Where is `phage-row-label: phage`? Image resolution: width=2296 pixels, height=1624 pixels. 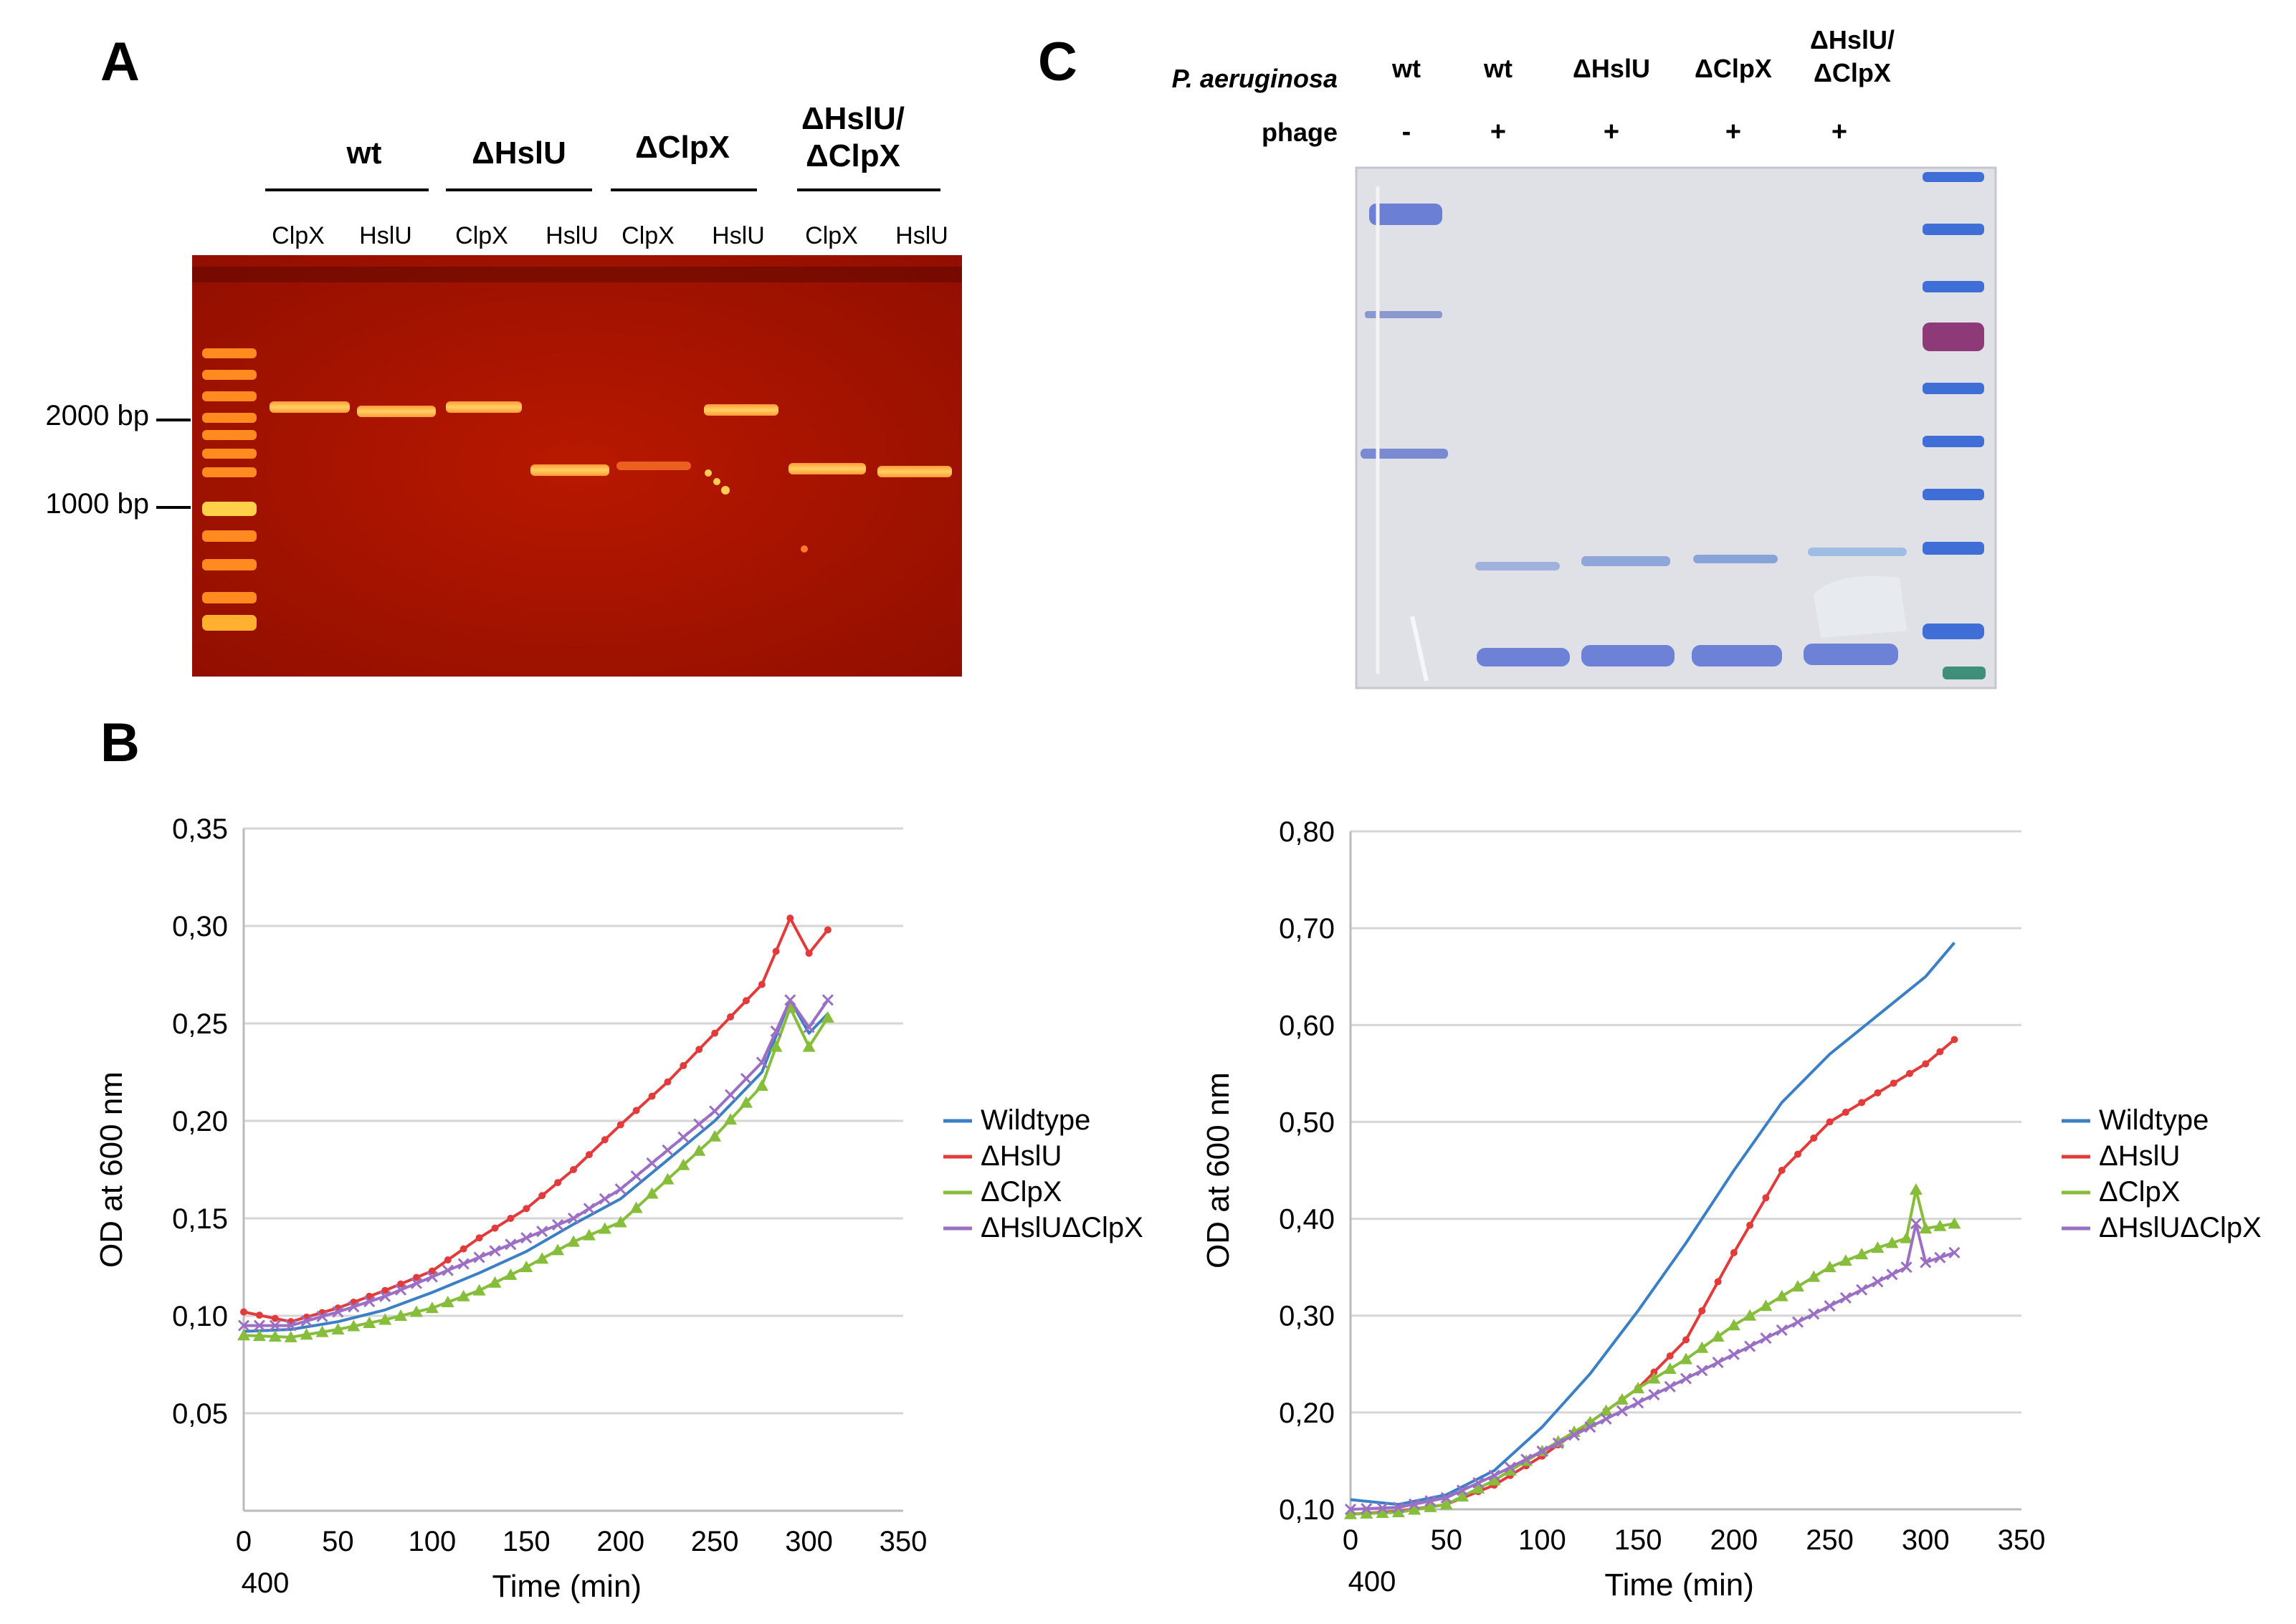
phage-row-label: phage is located at coordinates (1300, 132).